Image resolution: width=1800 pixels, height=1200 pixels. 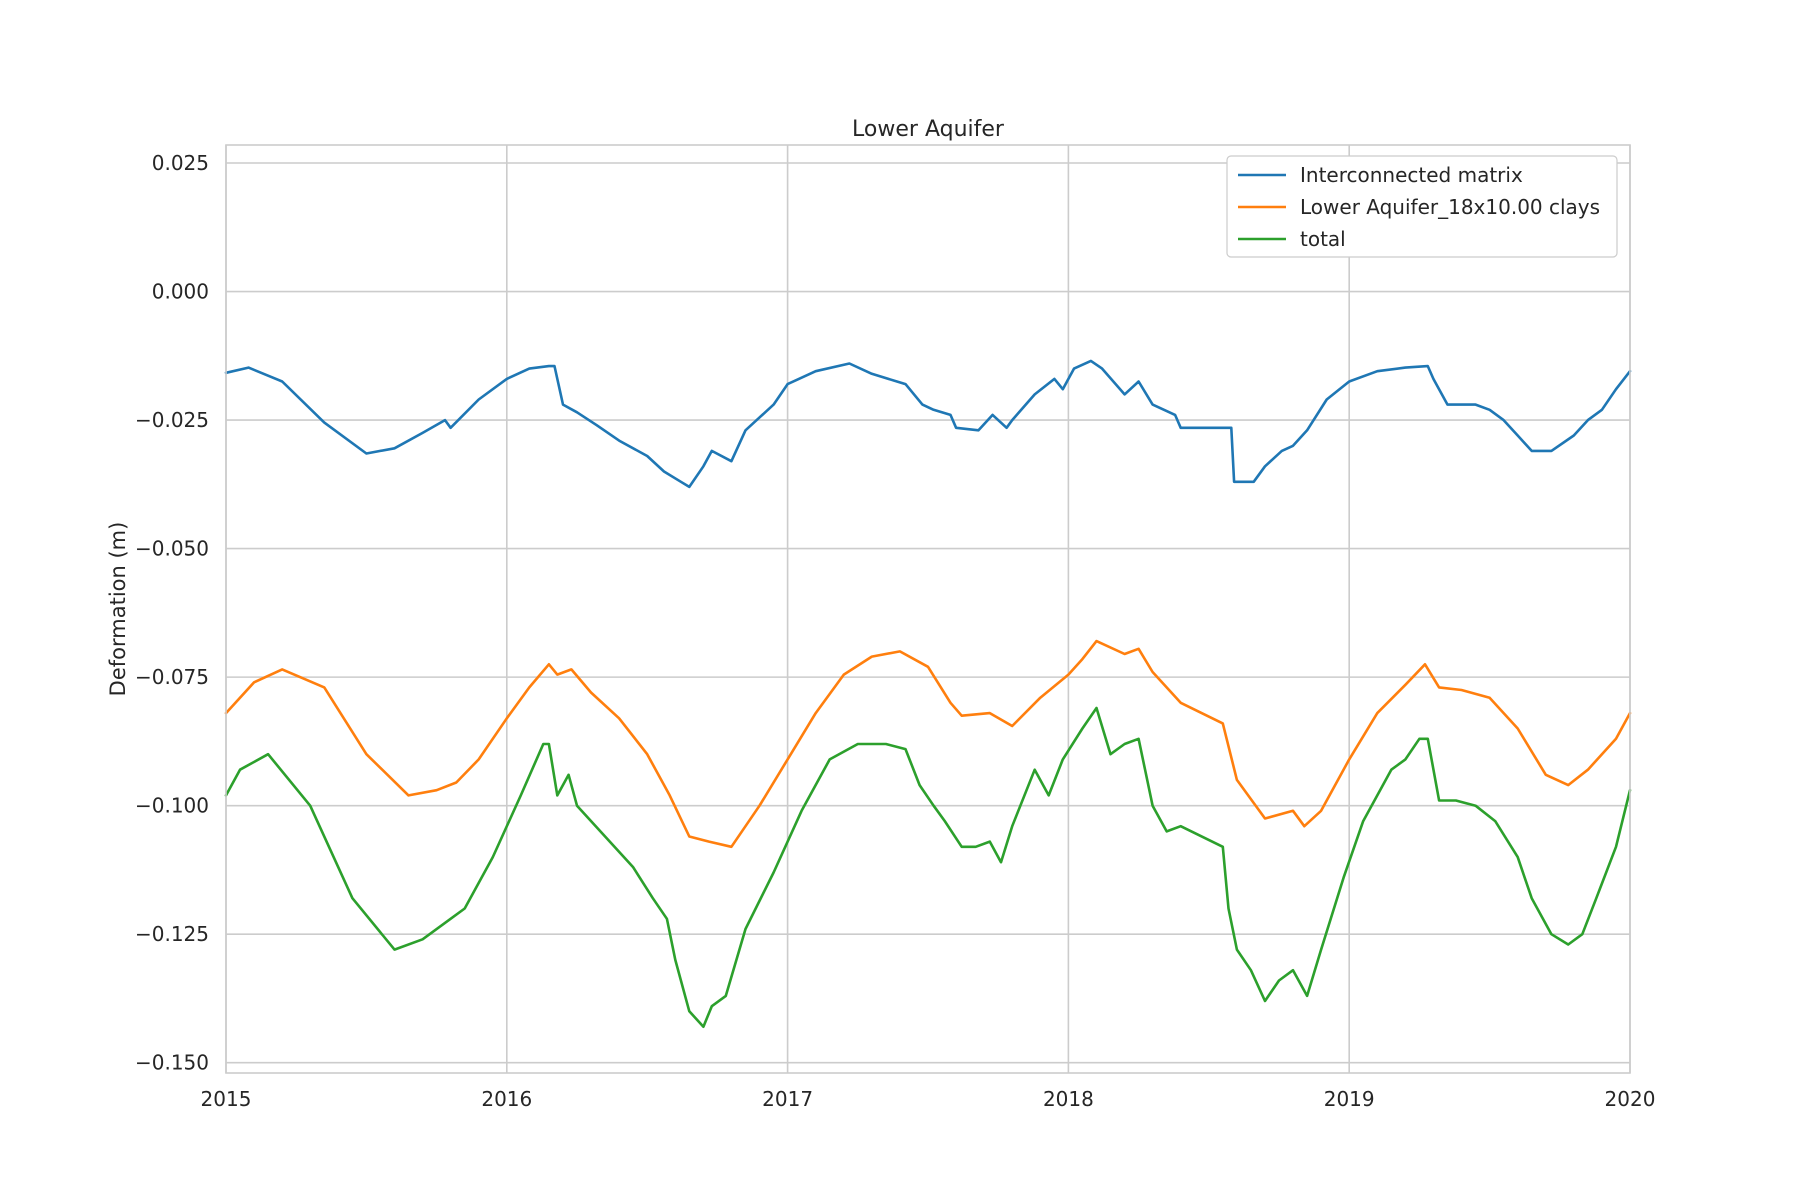 I want to click on y-axis-label: Deformation (m), so click(x=118, y=609).